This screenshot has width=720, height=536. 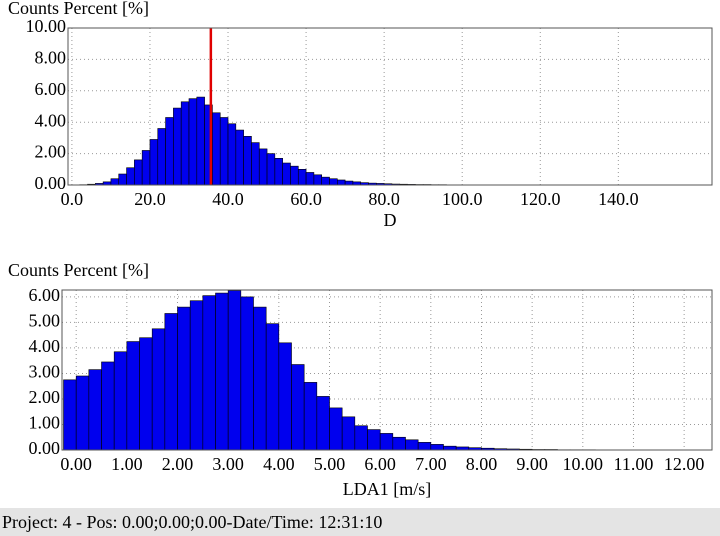 I want to click on x-tick-label: 8.00, so click(x=482, y=464).